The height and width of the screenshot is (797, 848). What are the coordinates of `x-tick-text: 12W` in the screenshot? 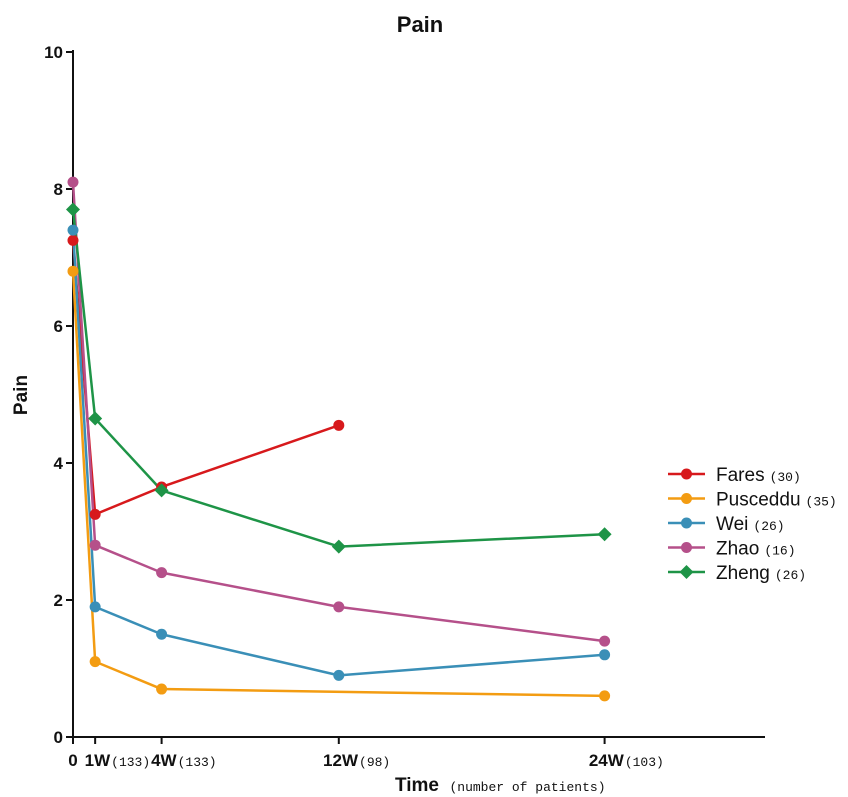 It's located at (341, 760).